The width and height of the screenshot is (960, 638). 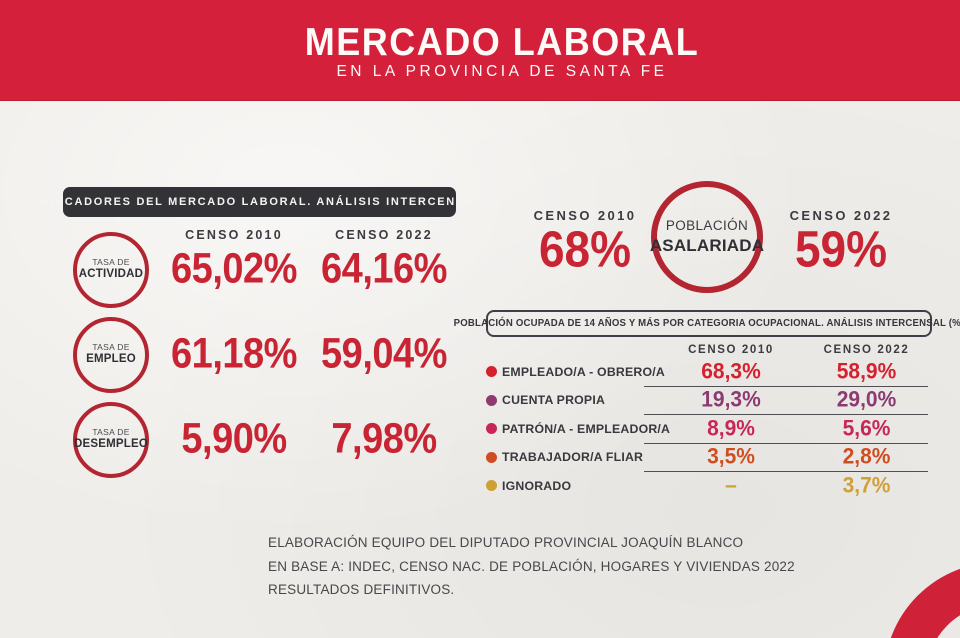 What do you see at coordinates (234, 235) in the screenshot?
I see `indicators-col-censo-2010: CENSO 2010` at bounding box center [234, 235].